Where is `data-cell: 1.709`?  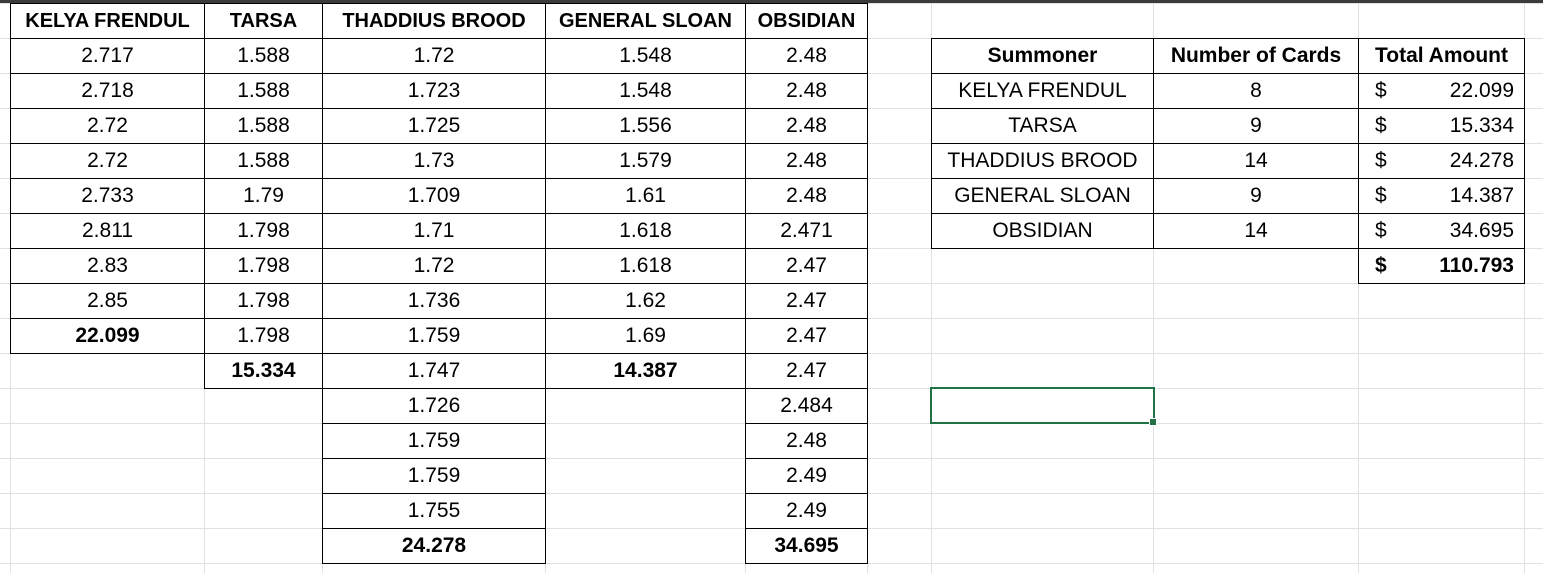
data-cell: 1.709 is located at coordinates (434, 196).